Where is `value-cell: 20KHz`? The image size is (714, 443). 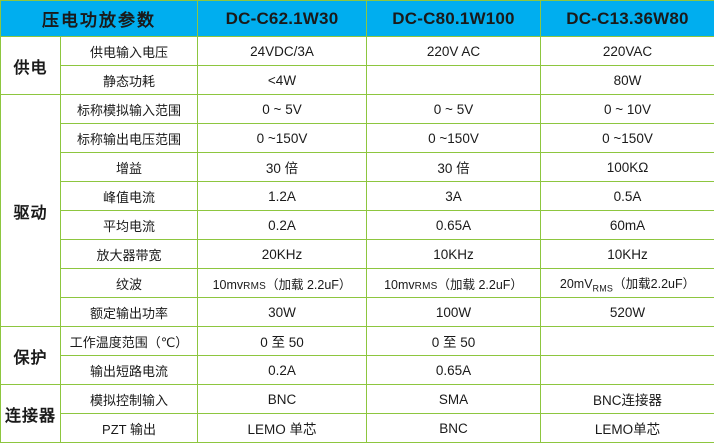
value-cell: 20KHz is located at coordinates (282, 254).